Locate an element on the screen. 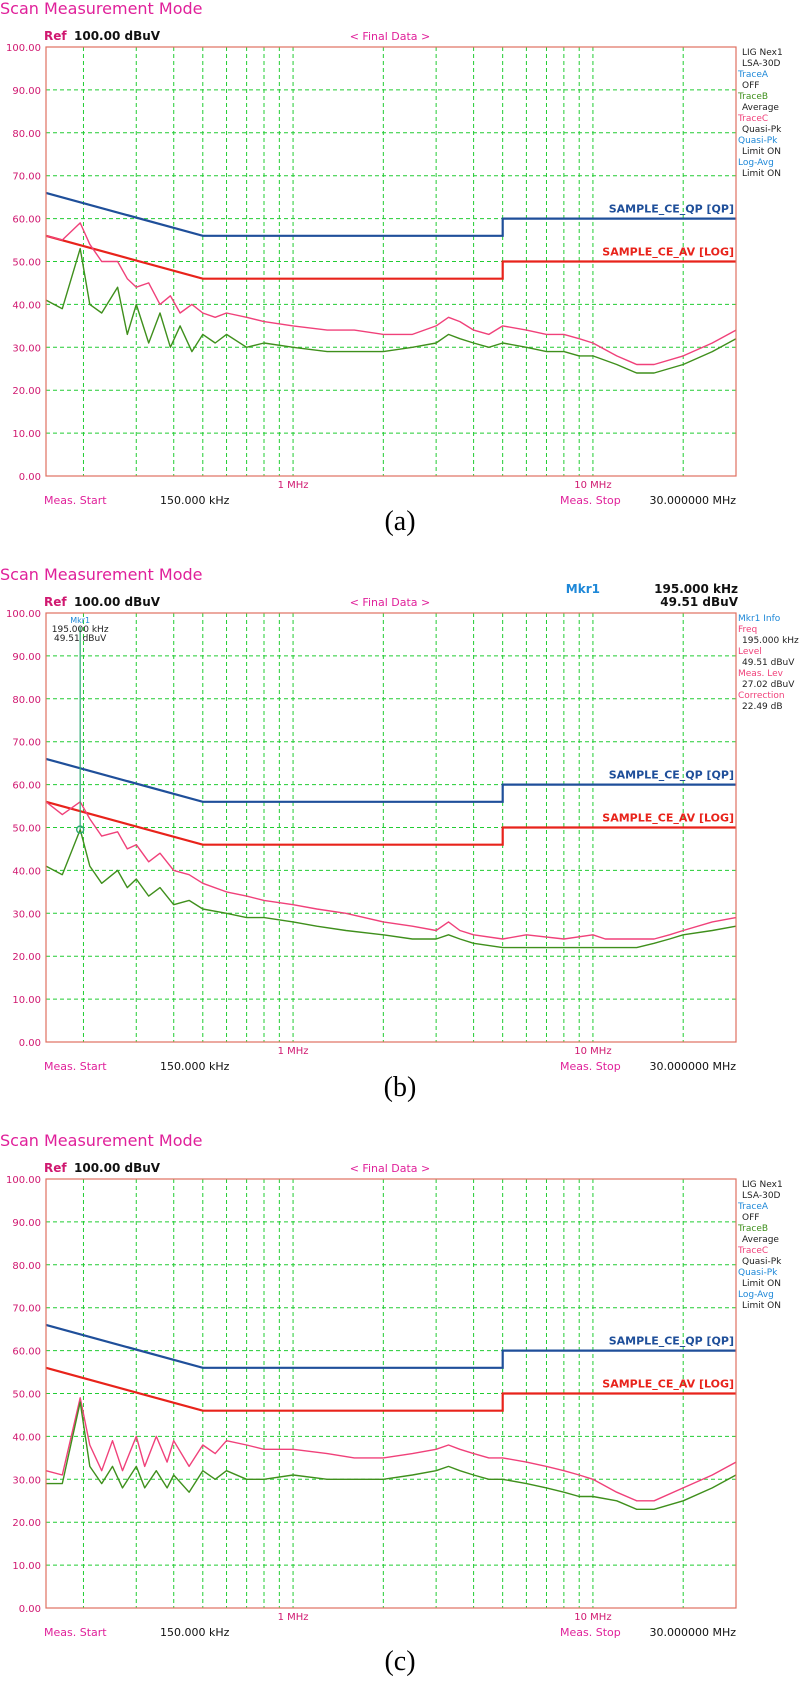 The width and height of the screenshot is (800, 1700). final-data-header: < Final Data > is located at coordinates (390, 602).